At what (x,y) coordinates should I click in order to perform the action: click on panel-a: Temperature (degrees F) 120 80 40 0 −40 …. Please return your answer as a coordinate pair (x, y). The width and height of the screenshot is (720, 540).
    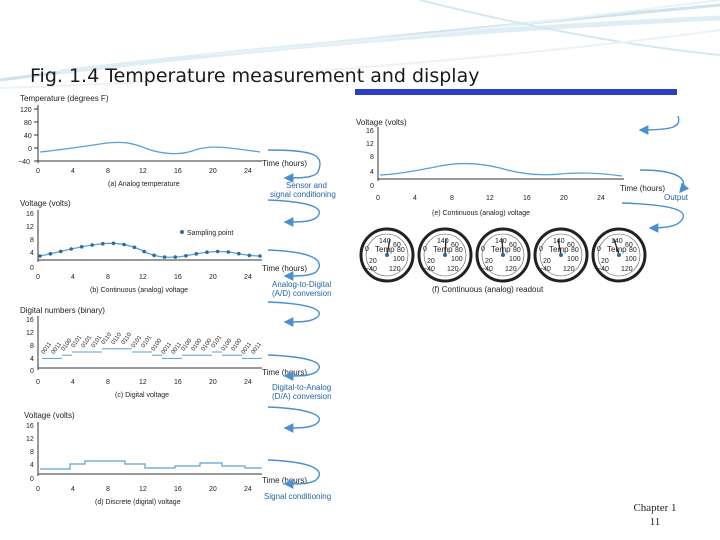
    Looking at the image, I should click on (162, 141).